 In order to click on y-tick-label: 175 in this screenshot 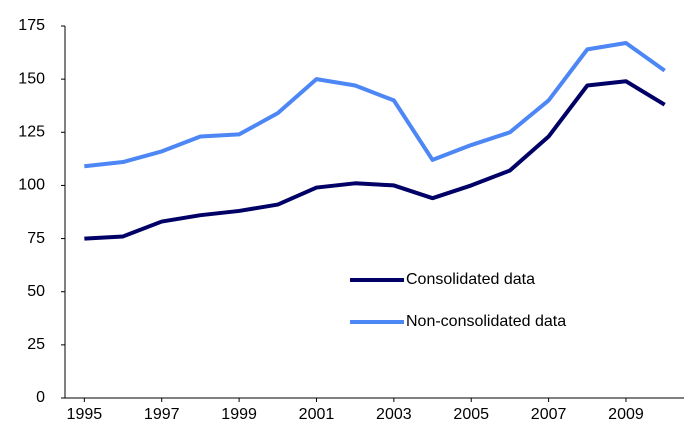, I will do `click(31, 25)`.